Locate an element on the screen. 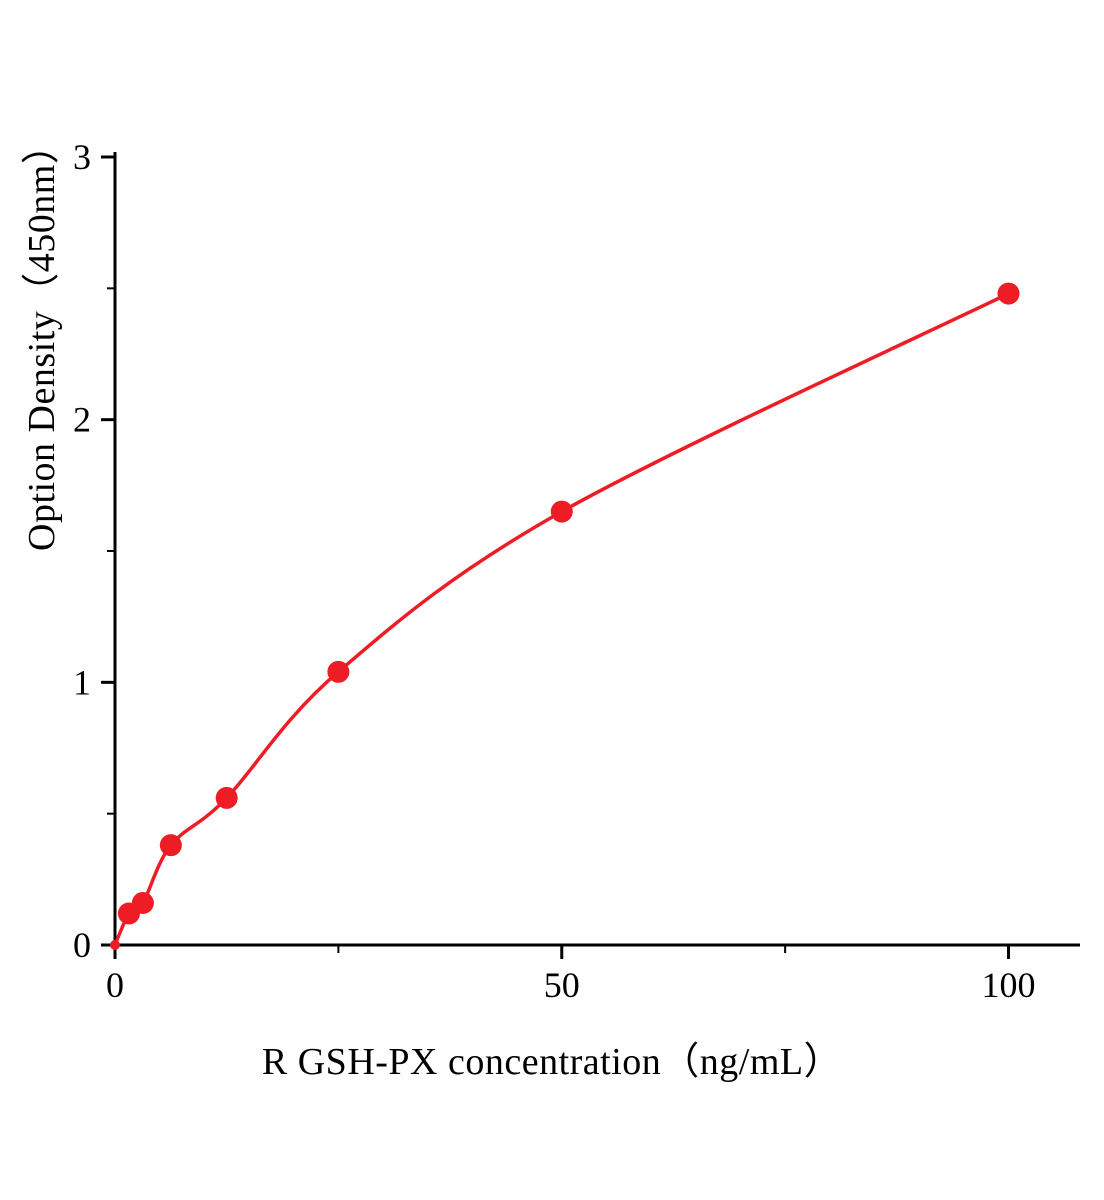  y-tick-label: 1 is located at coordinates (82, 682).